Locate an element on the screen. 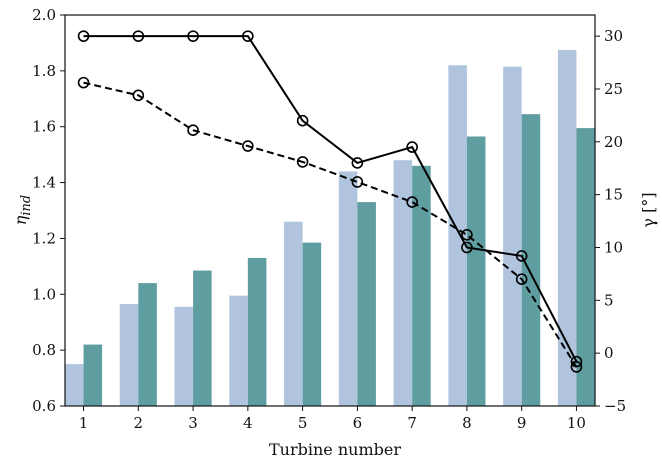 The height and width of the screenshot is (461, 662). y-right-tick-label: 10 is located at coordinates (613, 247).